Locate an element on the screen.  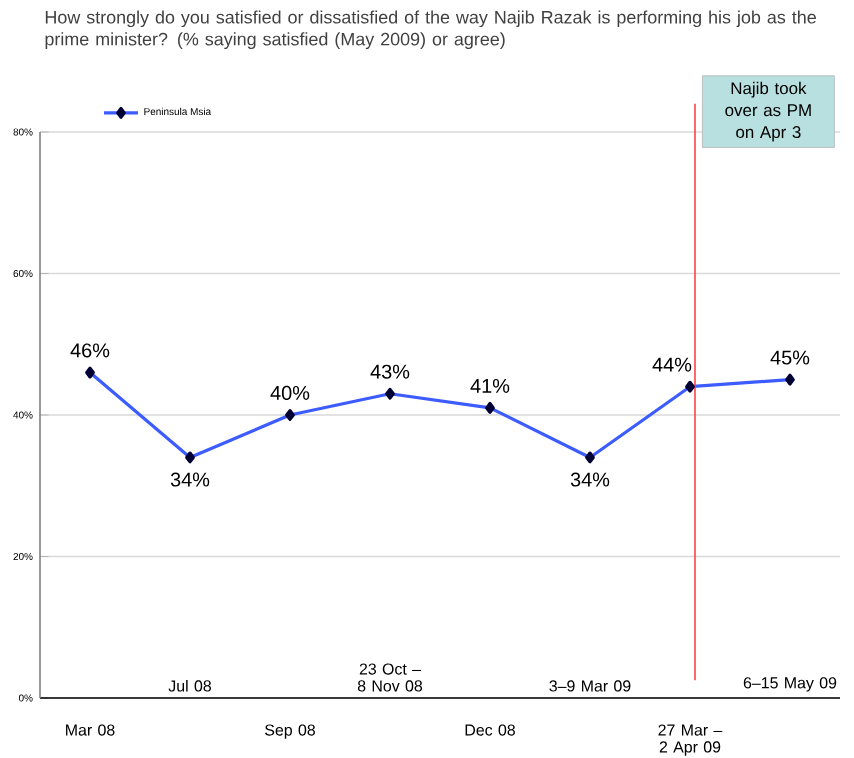
data-label: 46% is located at coordinates (90, 350).